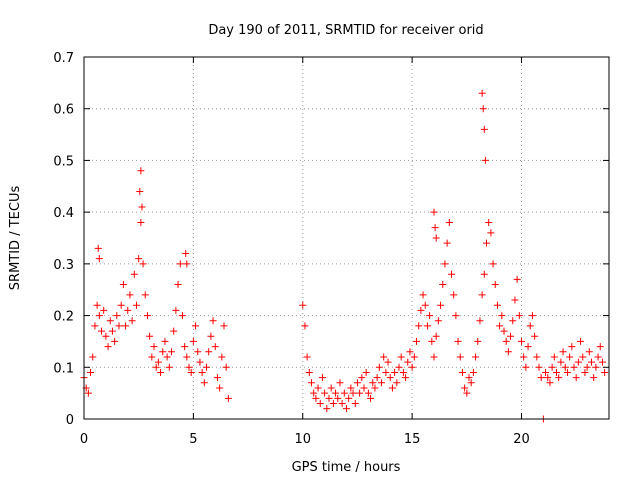 The image size is (640, 480). Describe the element at coordinates (63, 213) in the screenshot. I see `y-tick-label: 0.4` at that location.